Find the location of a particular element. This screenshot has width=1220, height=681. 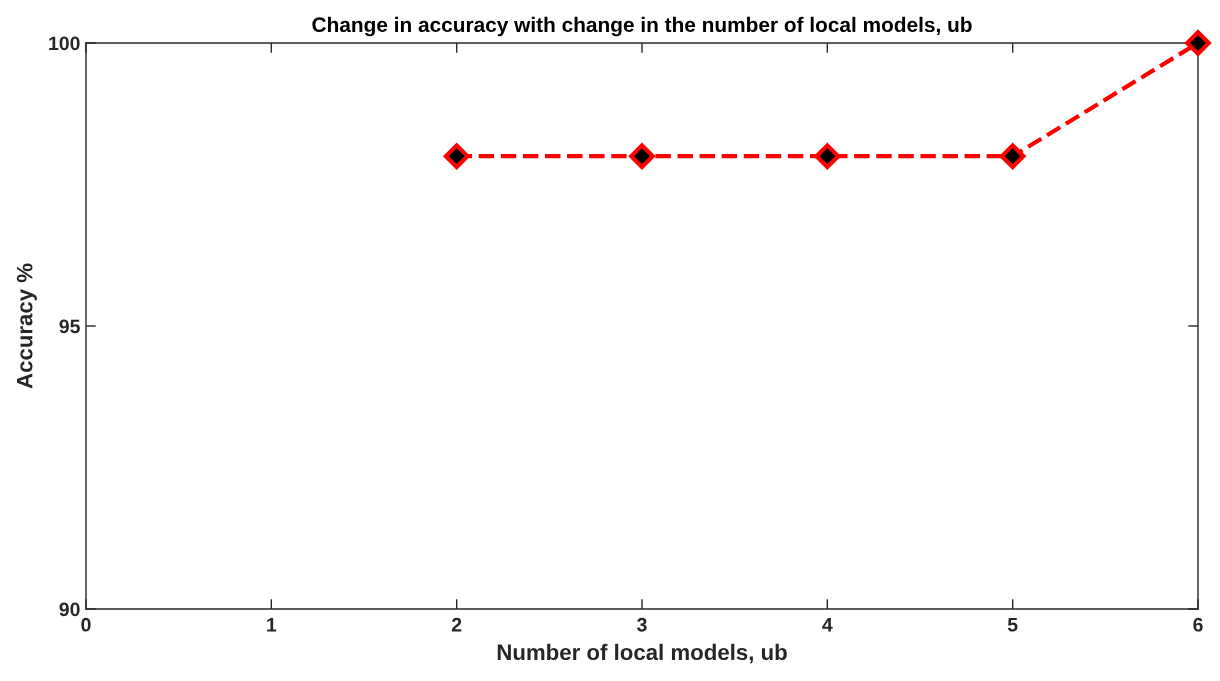

y-tick-label: 95 is located at coordinates (69, 326).